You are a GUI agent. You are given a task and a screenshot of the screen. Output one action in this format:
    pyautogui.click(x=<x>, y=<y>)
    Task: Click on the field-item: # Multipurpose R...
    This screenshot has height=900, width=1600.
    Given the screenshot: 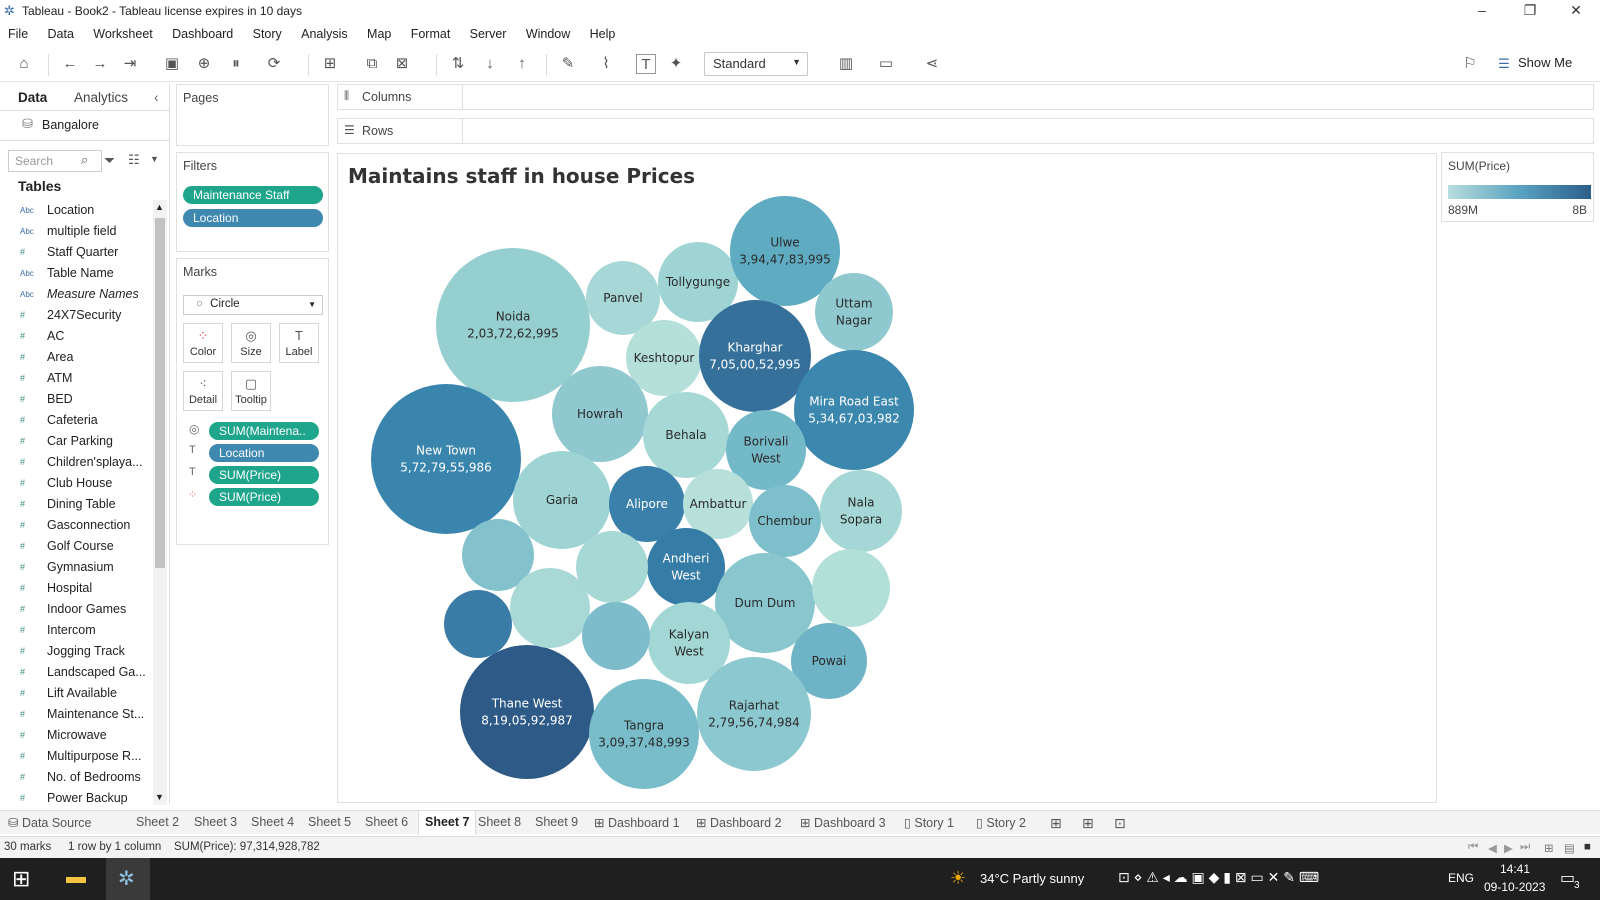 What is the action you would take?
    pyautogui.click(x=75, y=756)
    